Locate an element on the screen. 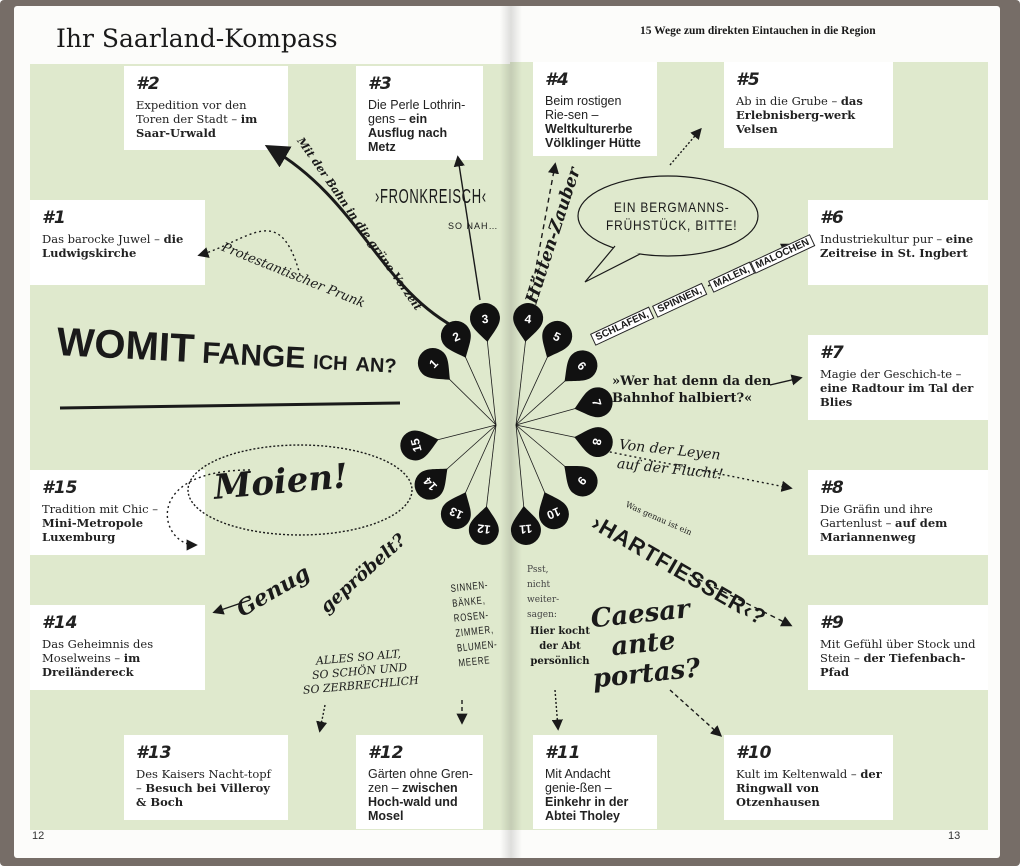 The image size is (1020, 866). compass-petal-13: 13 is located at coordinates (455, 511).